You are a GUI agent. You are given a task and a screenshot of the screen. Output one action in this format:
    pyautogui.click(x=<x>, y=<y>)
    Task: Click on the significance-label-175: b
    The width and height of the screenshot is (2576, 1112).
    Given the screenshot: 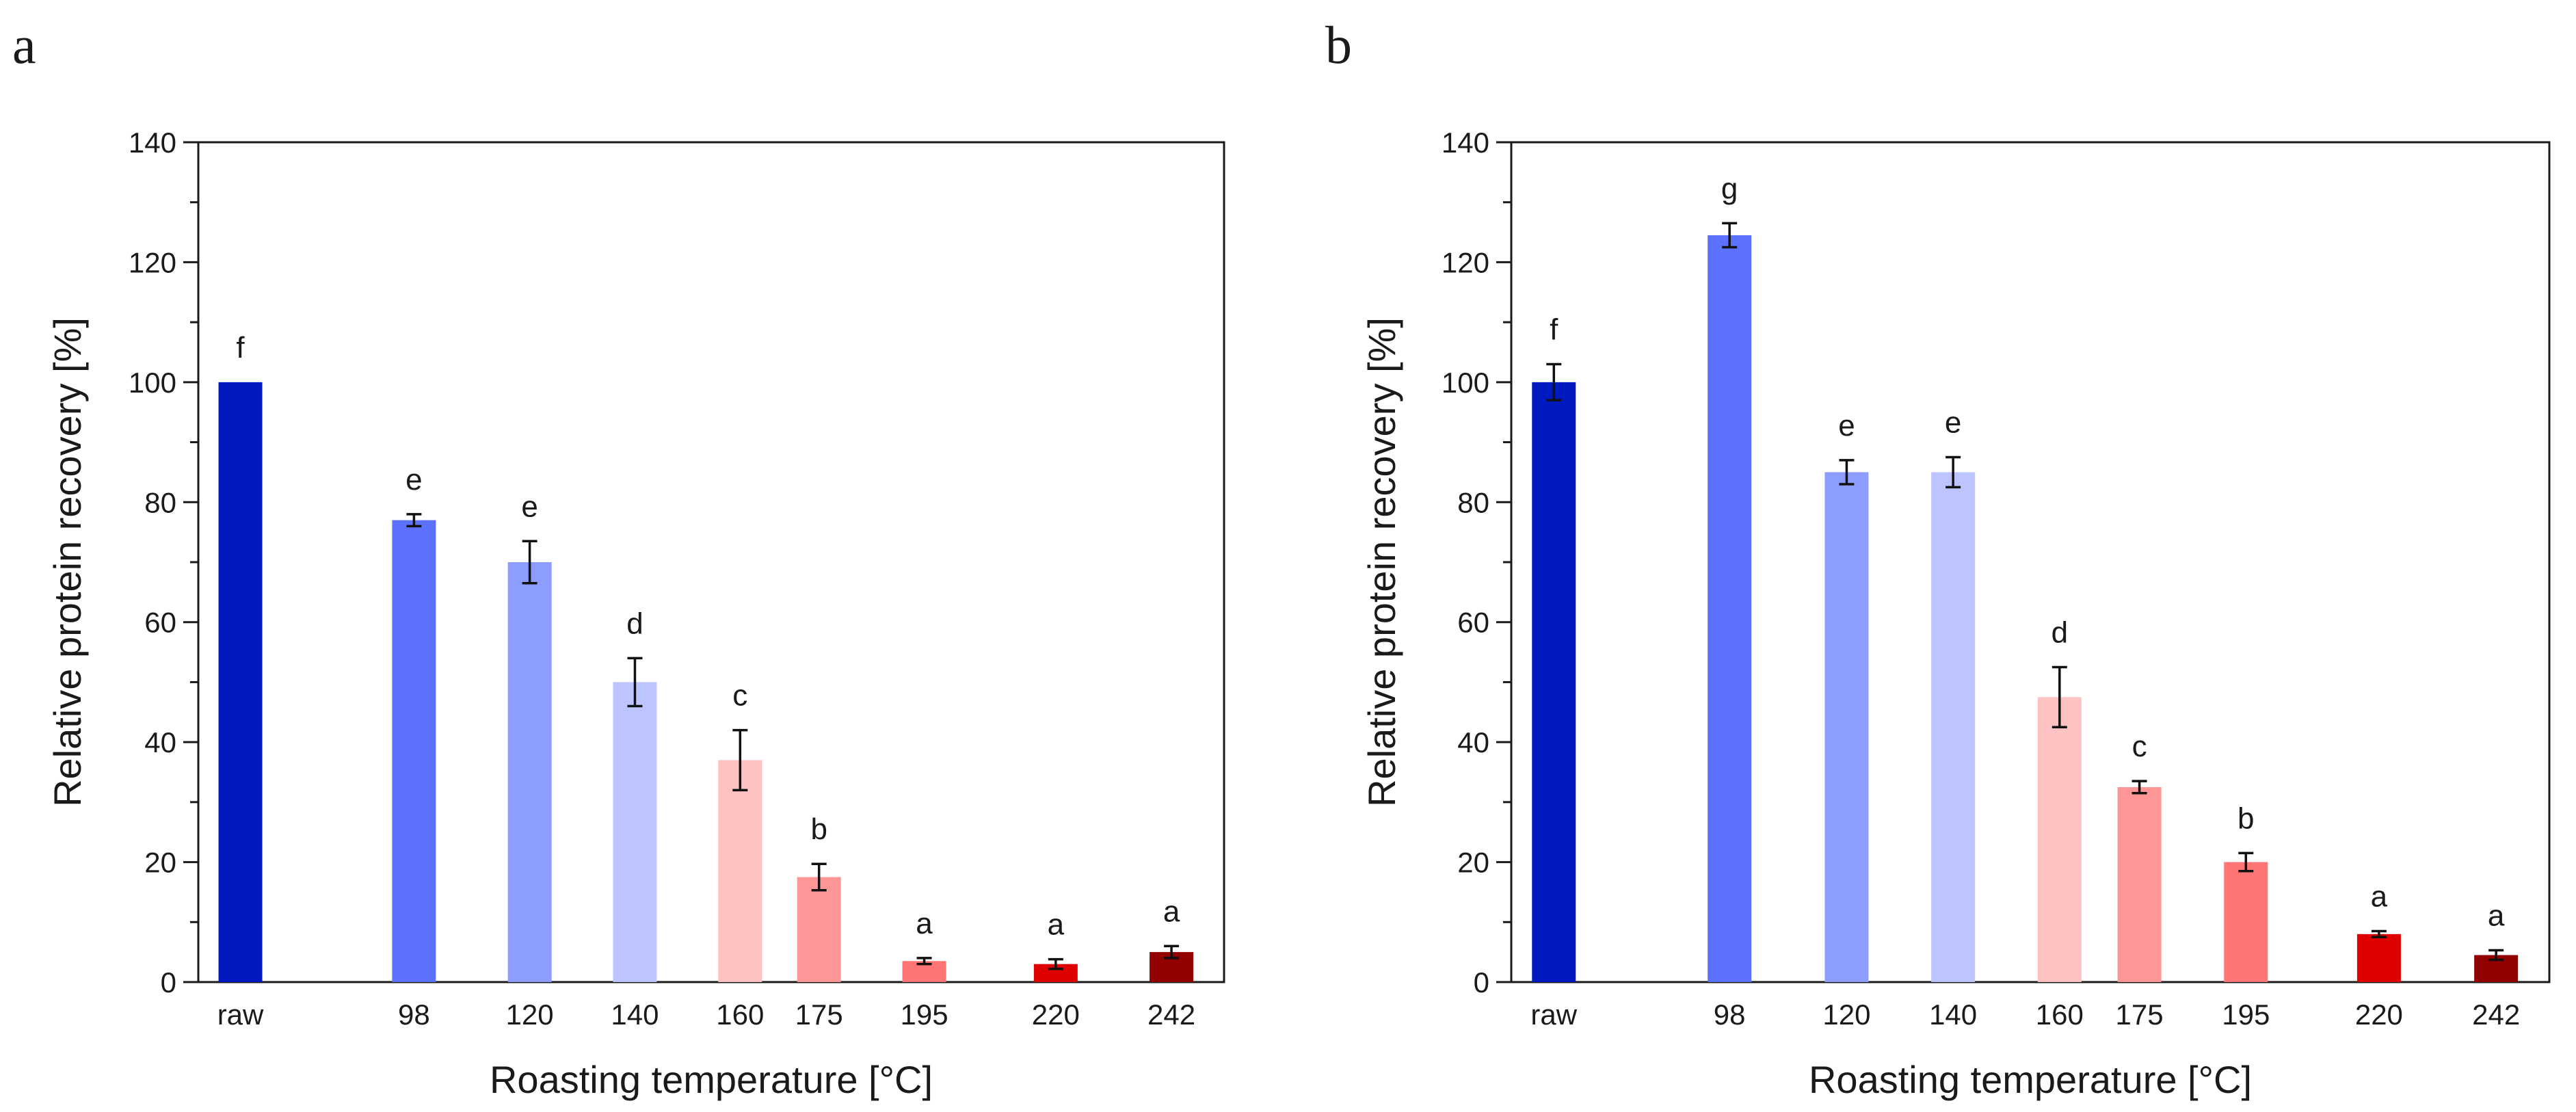 What is the action you would take?
    pyautogui.click(x=818, y=829)
    